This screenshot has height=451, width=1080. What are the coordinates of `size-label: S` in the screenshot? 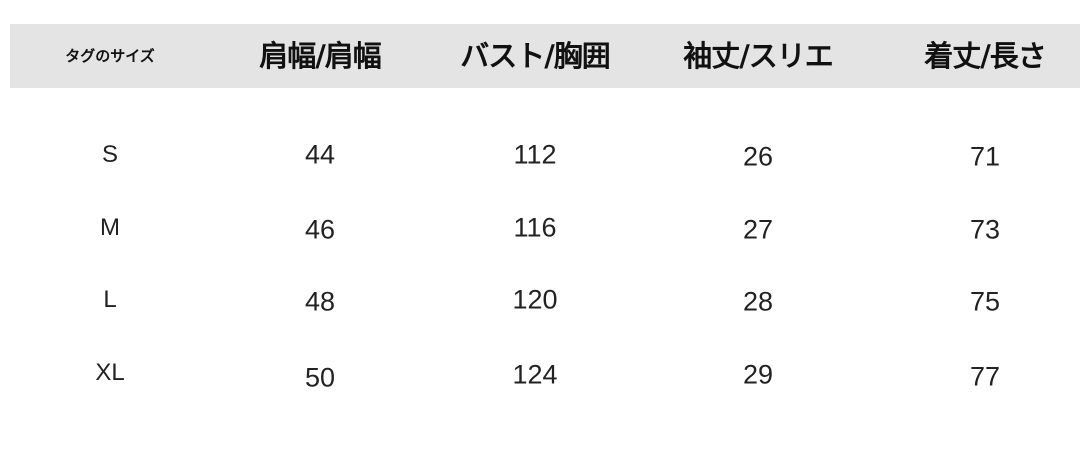 It's located at (110, 154).